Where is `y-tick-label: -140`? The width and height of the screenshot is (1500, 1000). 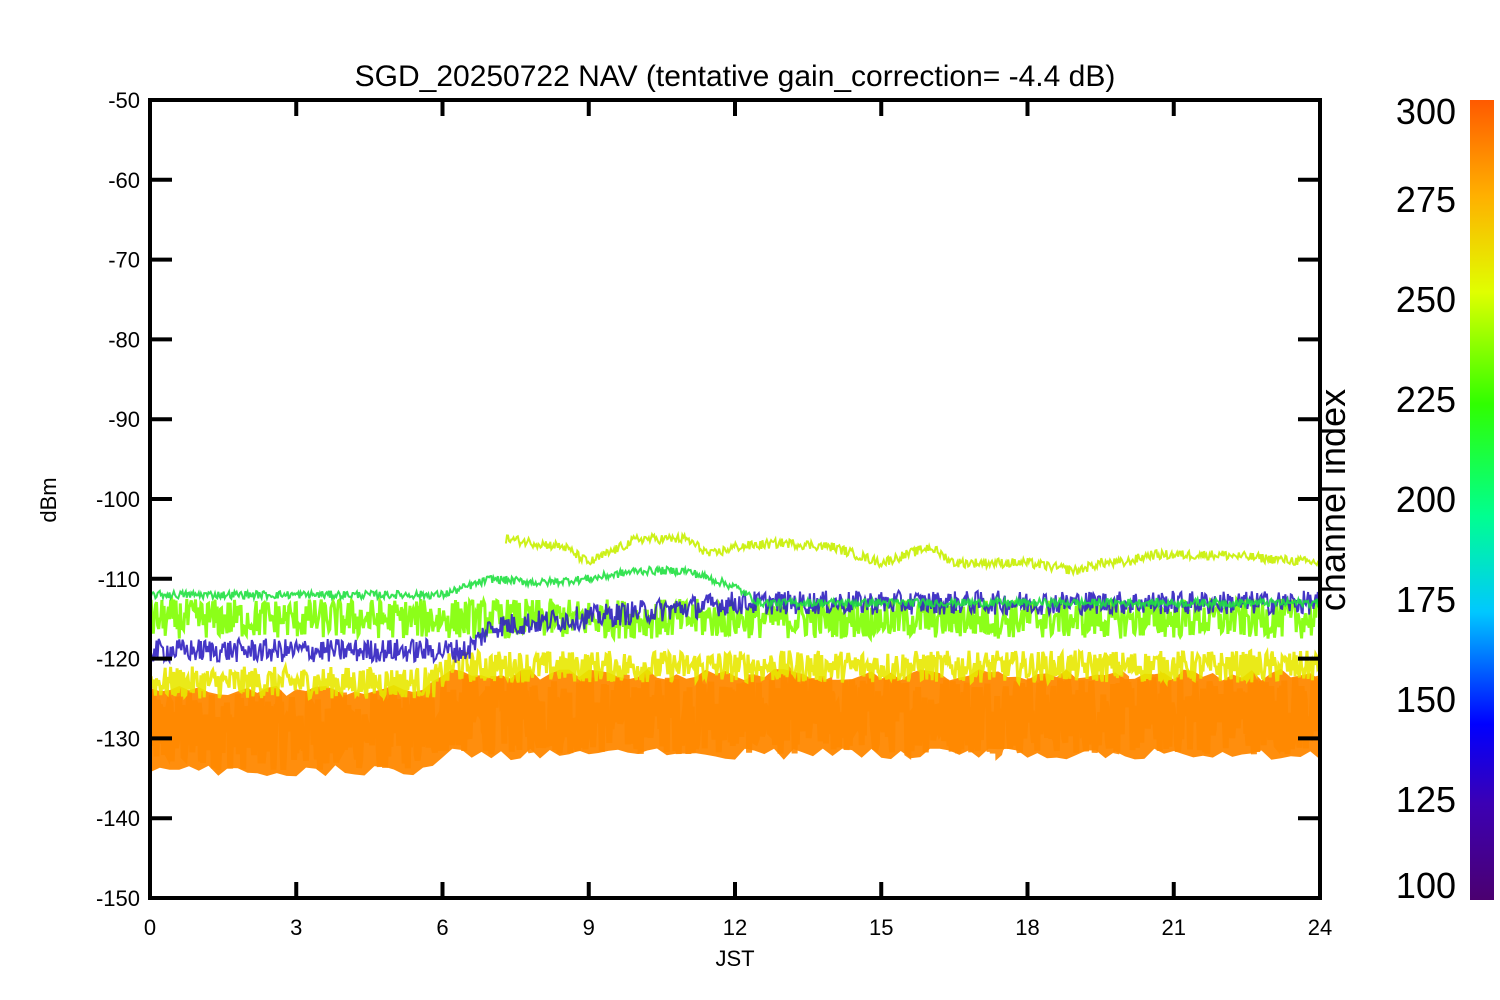
y-tick-label: -140 is located at coordinates (118, 818).